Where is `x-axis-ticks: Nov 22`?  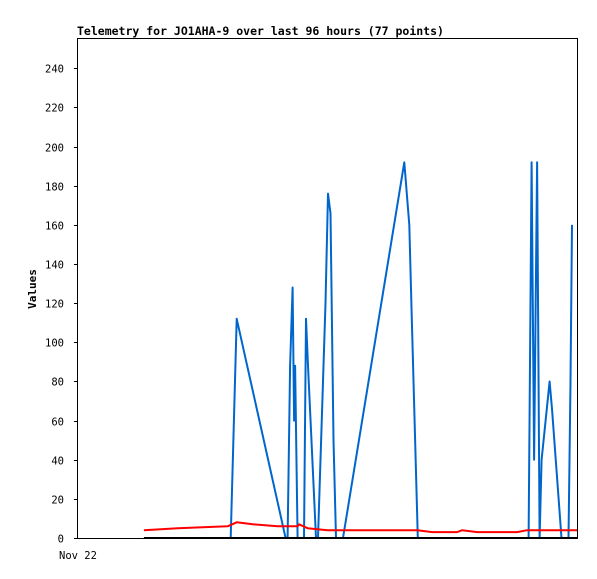 x-axis-ticks: Nov 22 is located at coordinates (78, 556).